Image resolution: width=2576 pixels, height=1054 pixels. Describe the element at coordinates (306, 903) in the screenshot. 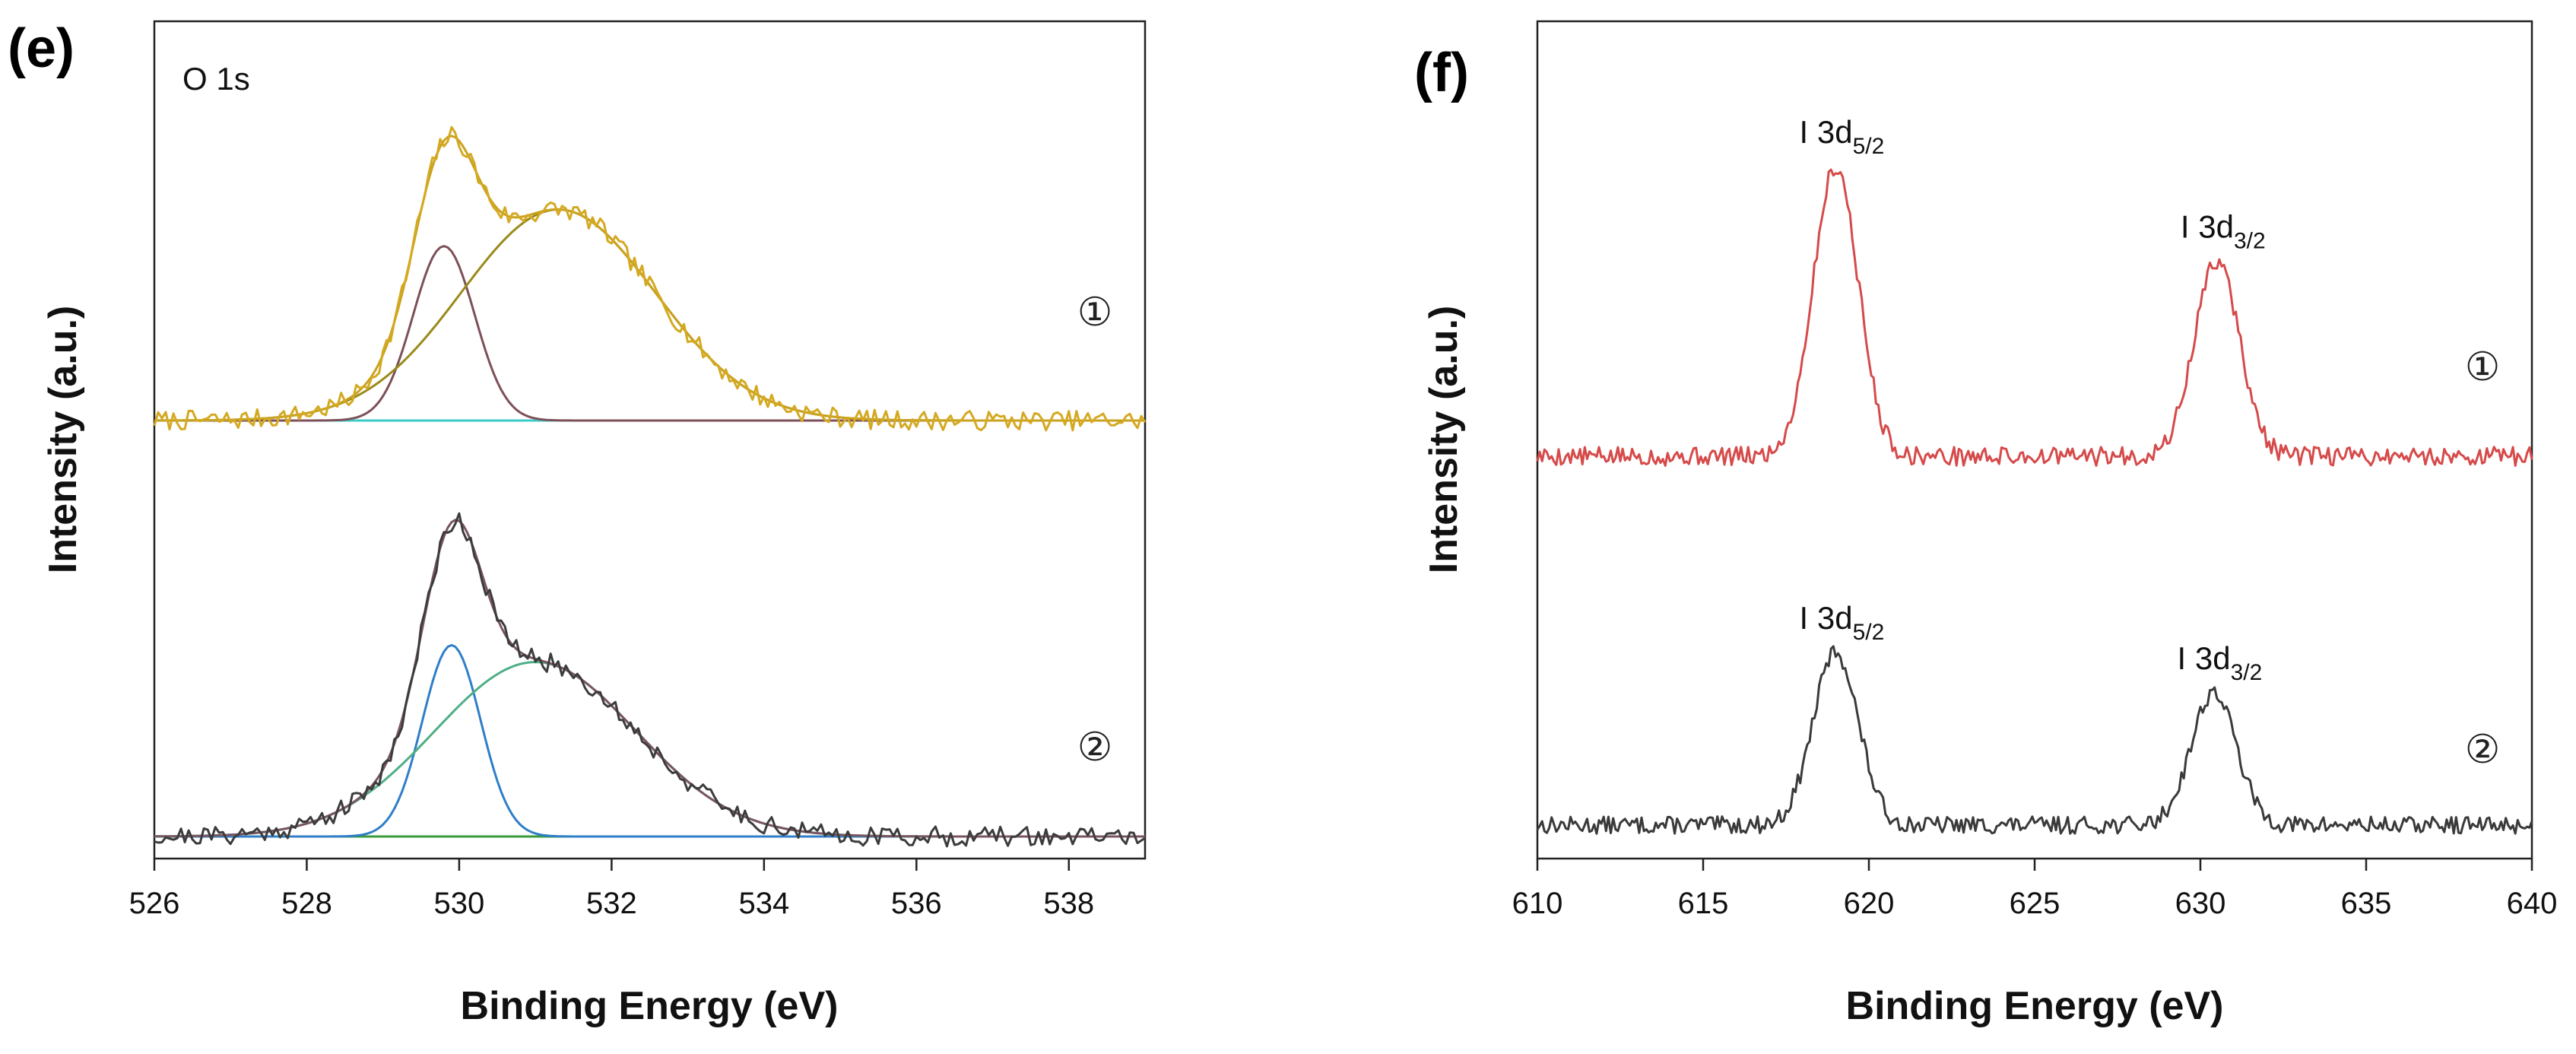

I see `panel-e-x-tick-label: 528` at that location.